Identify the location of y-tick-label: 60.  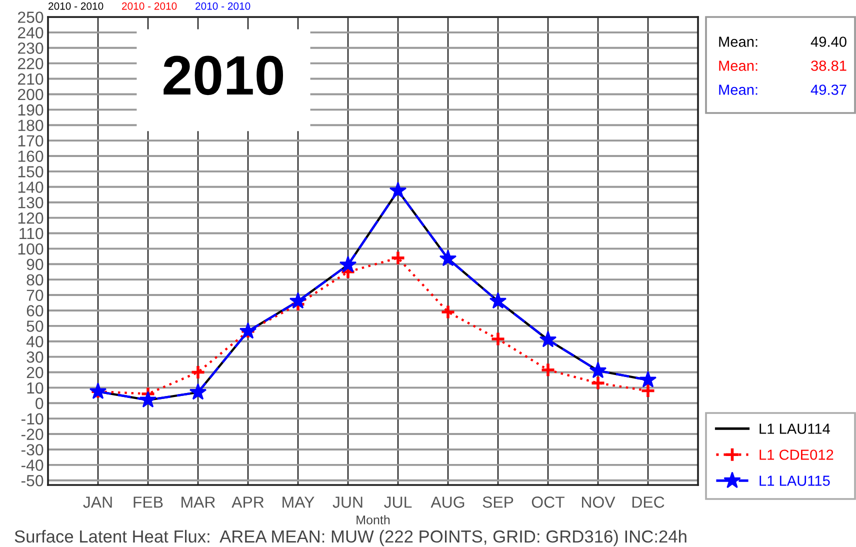
(35, 310).